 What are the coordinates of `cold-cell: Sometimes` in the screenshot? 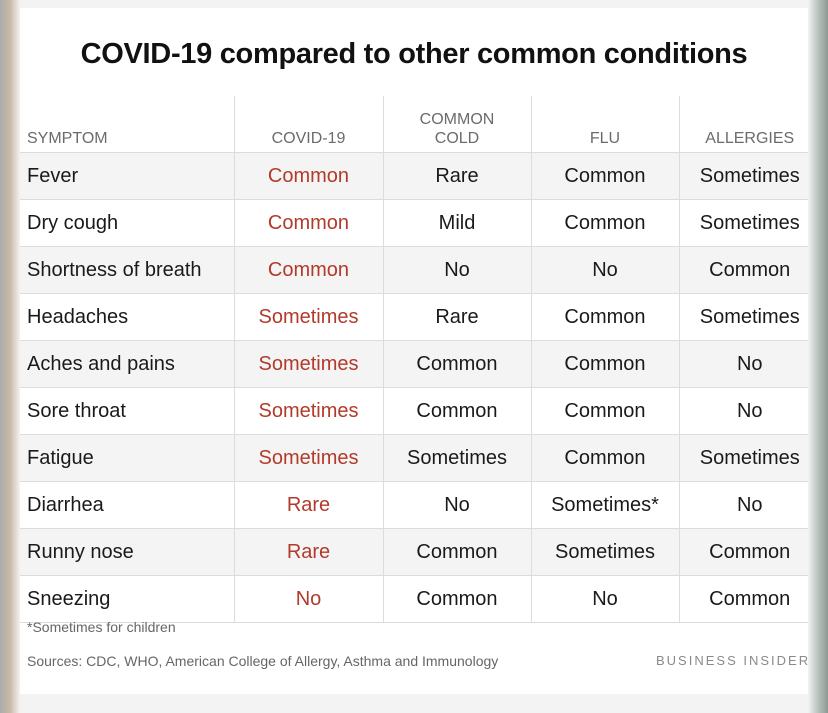 It's located at (456, 458).